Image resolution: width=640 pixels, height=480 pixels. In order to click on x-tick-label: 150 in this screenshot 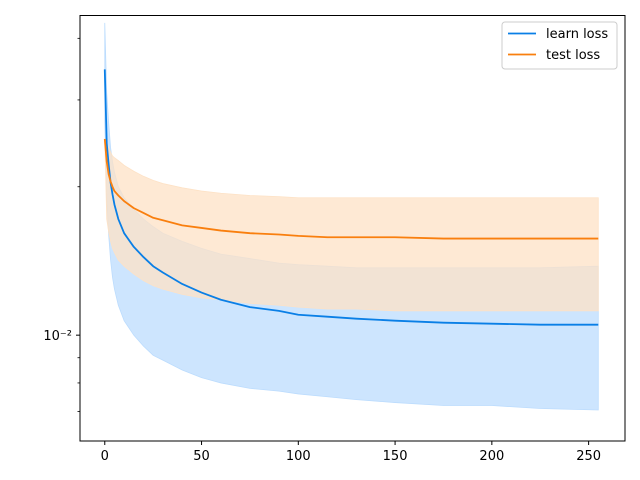, I will do `click(395, 456)`.